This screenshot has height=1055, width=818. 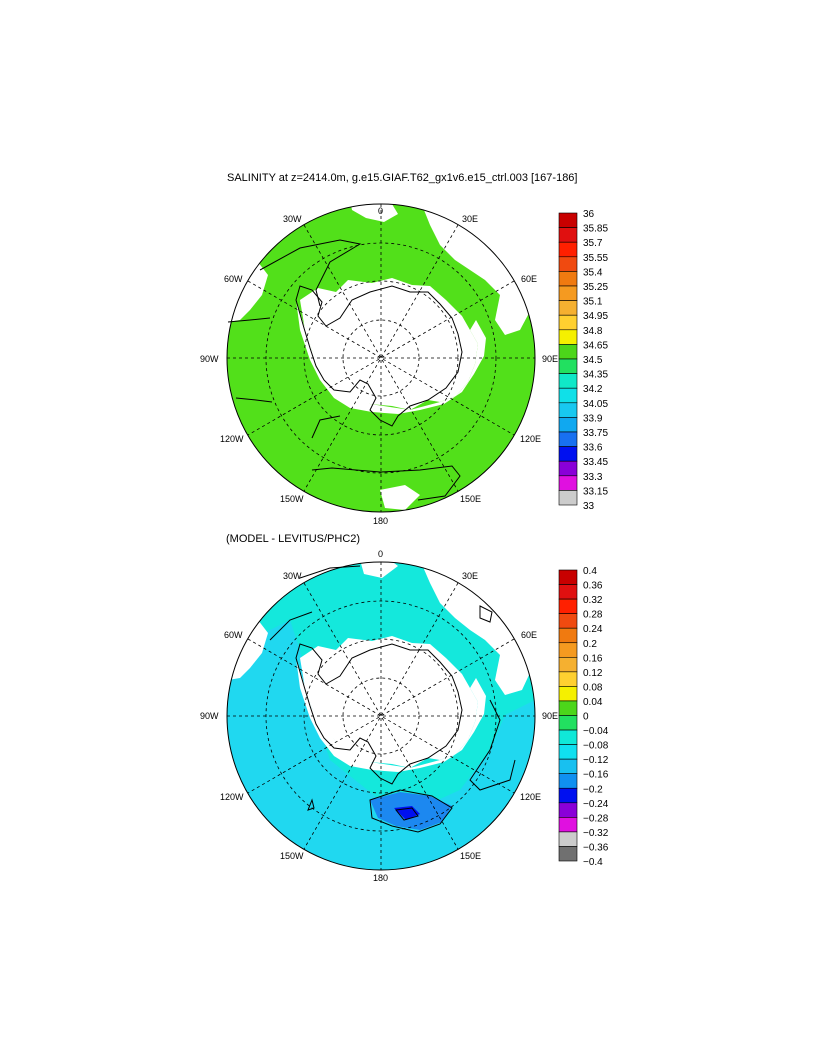 What do you see at coordinates (595, 375) in the screenshot?
I see `colorbar-label: 34.35` at bounding box center [595, 375].